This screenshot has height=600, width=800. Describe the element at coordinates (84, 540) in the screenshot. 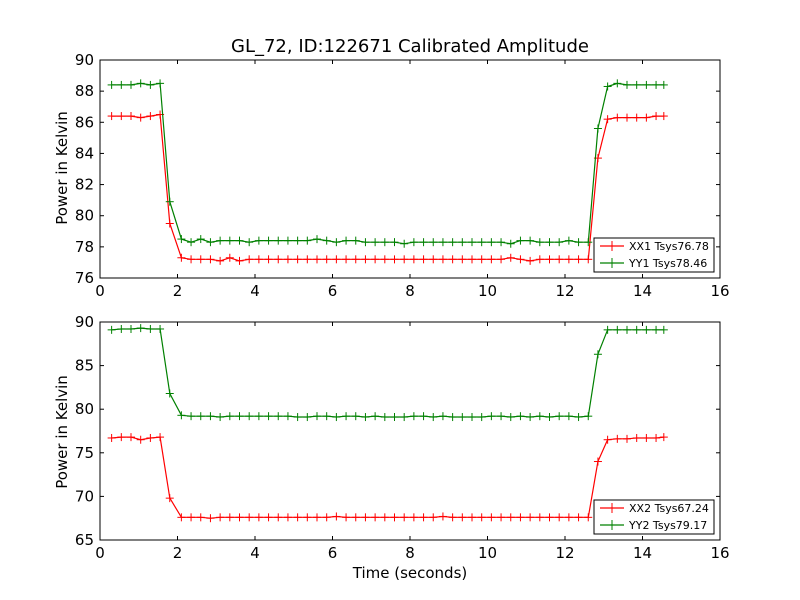

I see `y-tick-label: 65` at that location.